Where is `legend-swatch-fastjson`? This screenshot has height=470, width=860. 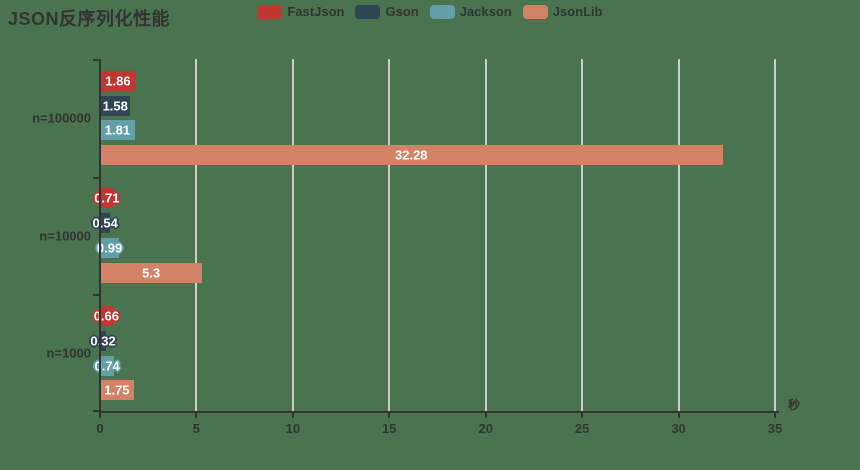
legend-swatch-fastjson is located at coordinates (270, 11).